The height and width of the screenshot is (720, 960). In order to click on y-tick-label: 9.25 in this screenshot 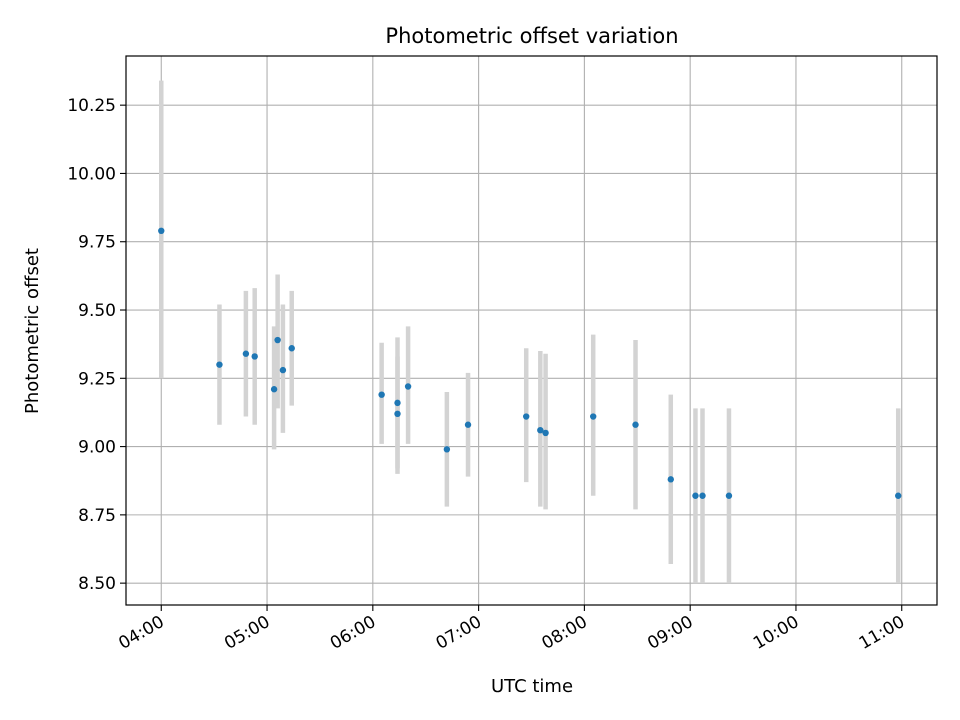, I will do `click(97, 379)`.